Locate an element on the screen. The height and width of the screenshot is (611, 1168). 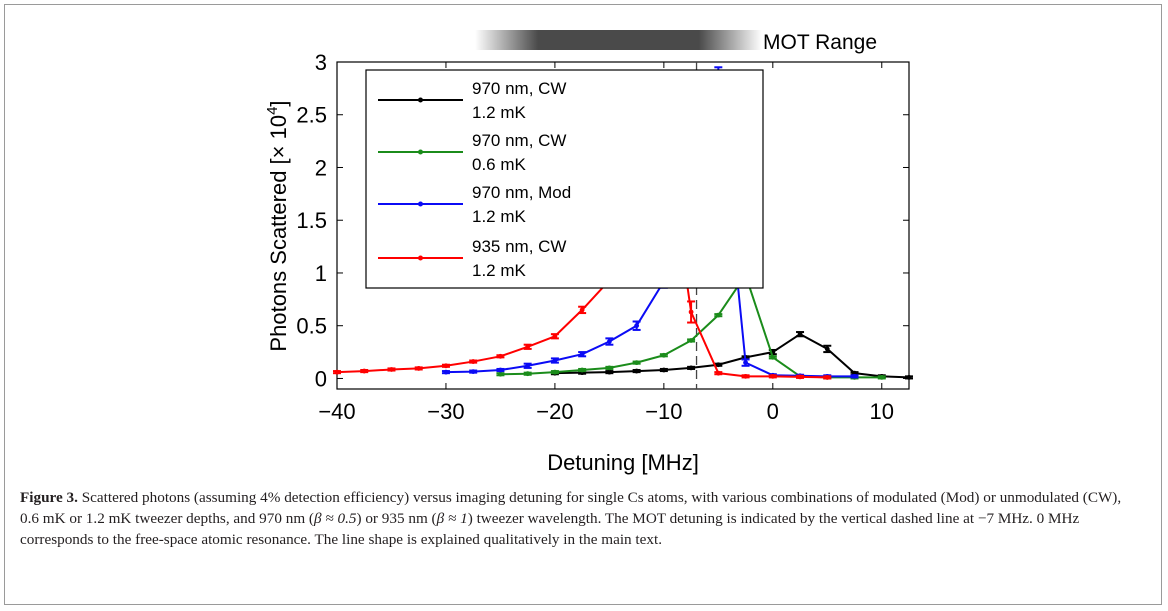
legend-label-3b: 1.2 mK is located at coordinates (499, 270).